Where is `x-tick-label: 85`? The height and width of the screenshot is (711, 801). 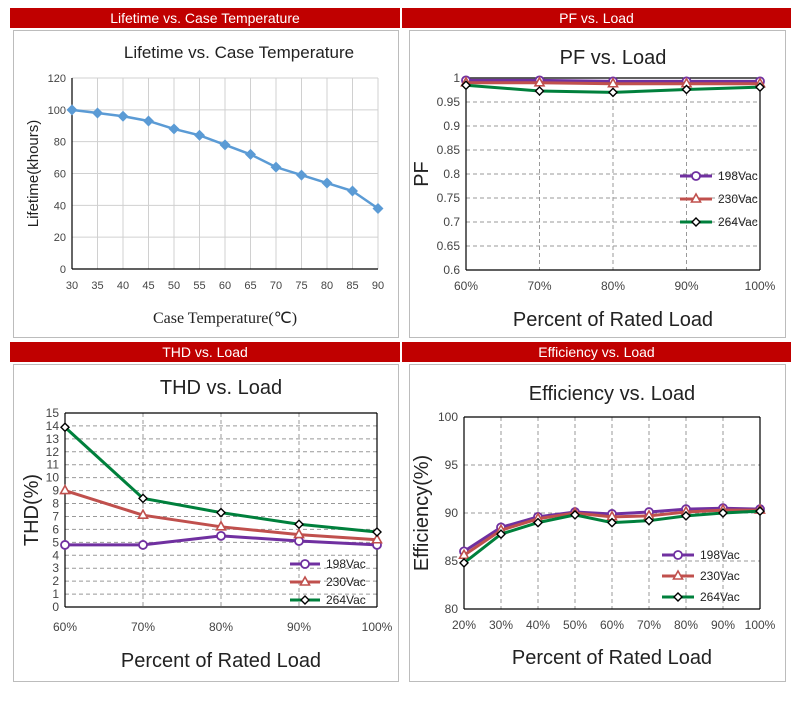
x-tick-label: 85 is located at coordinates (352, 286).